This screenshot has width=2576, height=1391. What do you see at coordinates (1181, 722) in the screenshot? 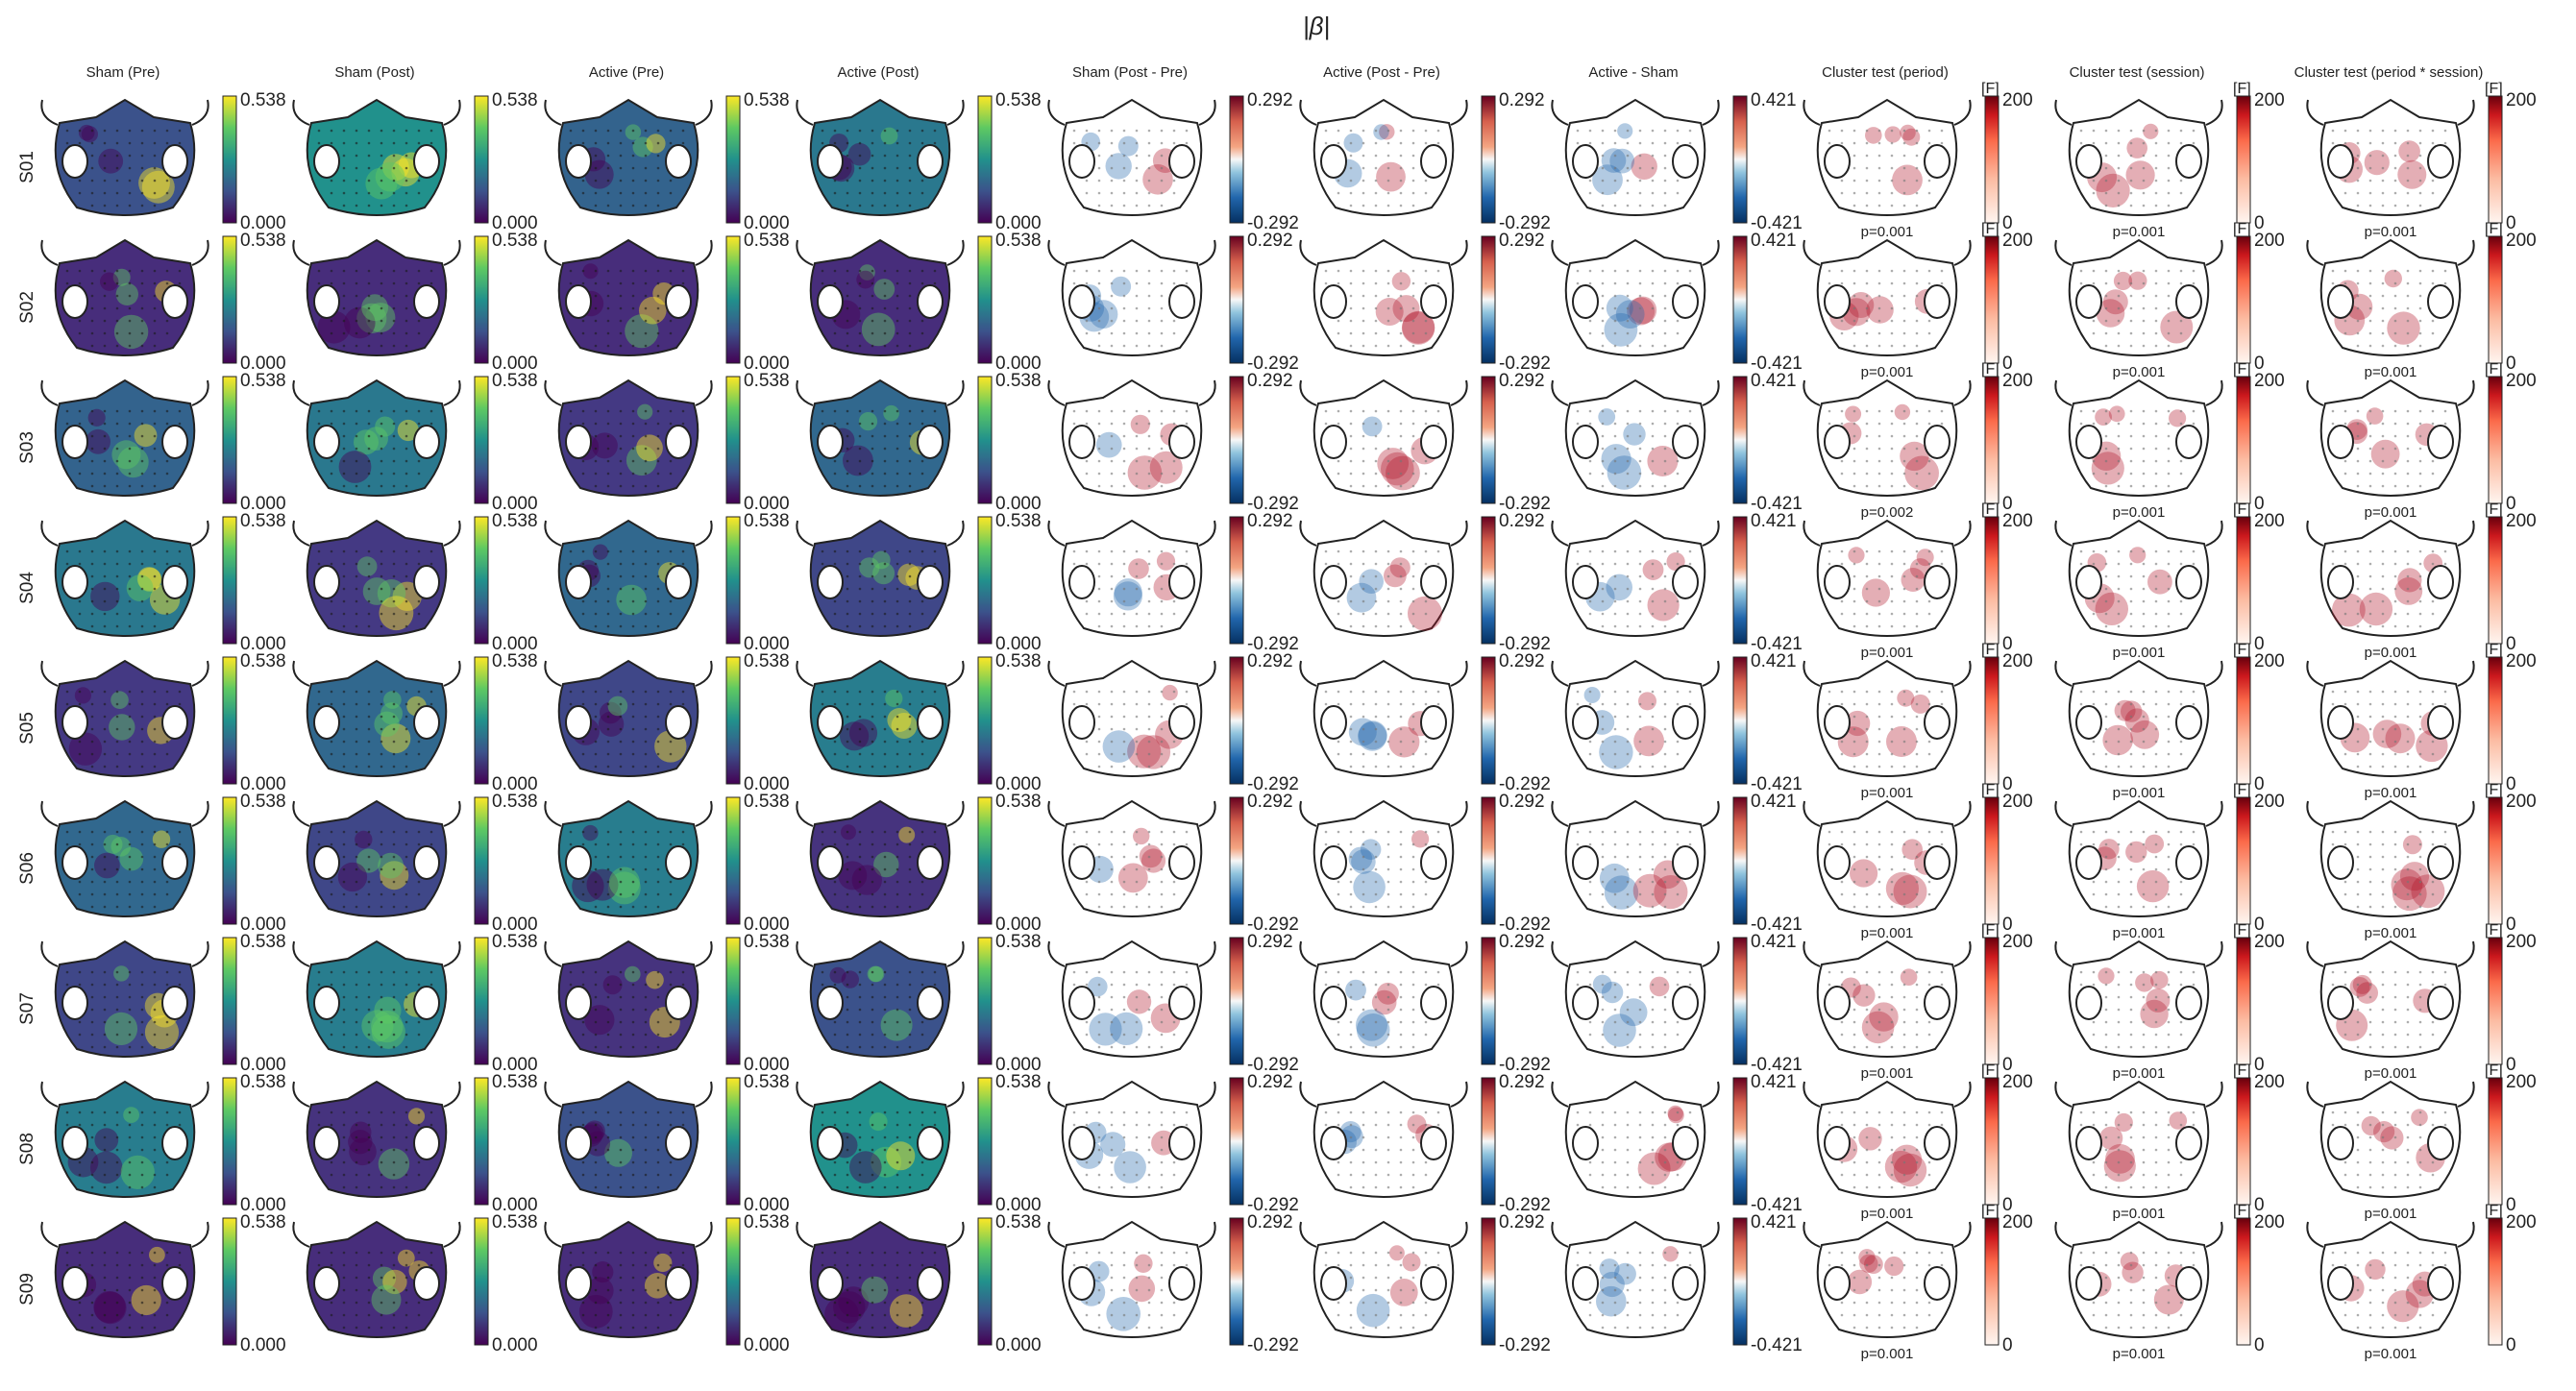
I see `head-hole-right` at bounding box center [1181, 722].